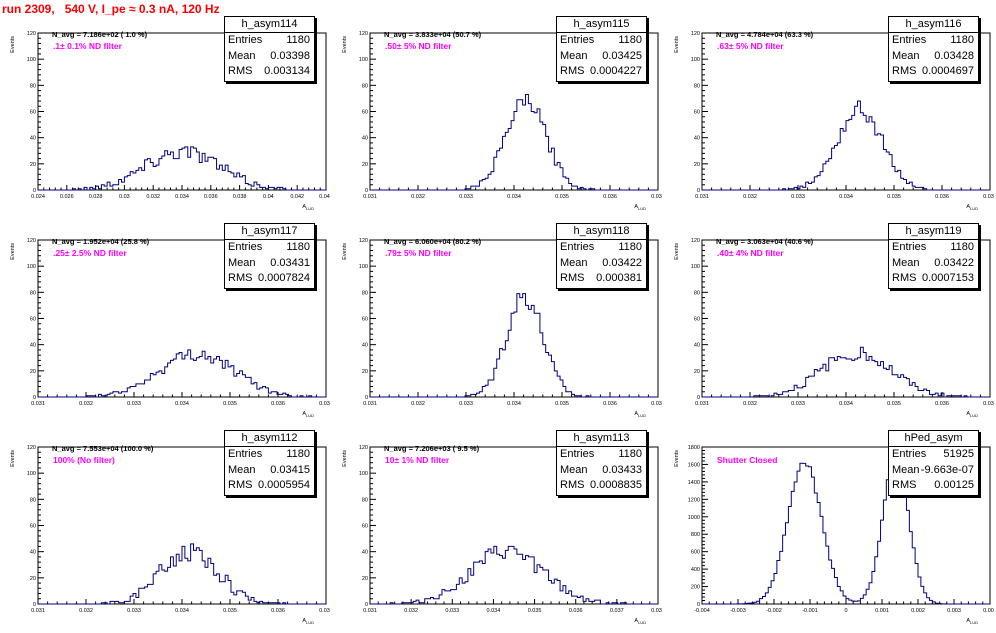  What do you see at coordinates (619, 278) in the screenshot?
I see `stats-value-rms: 0.000381` at bounding box center [619, 278].